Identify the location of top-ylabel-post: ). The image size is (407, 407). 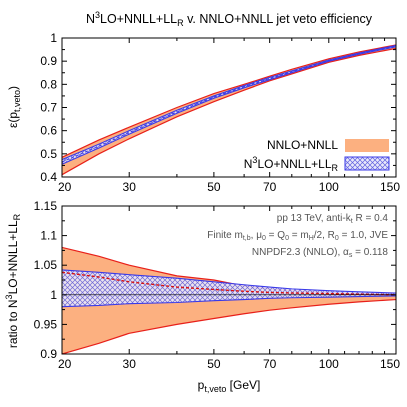
(13, 88).